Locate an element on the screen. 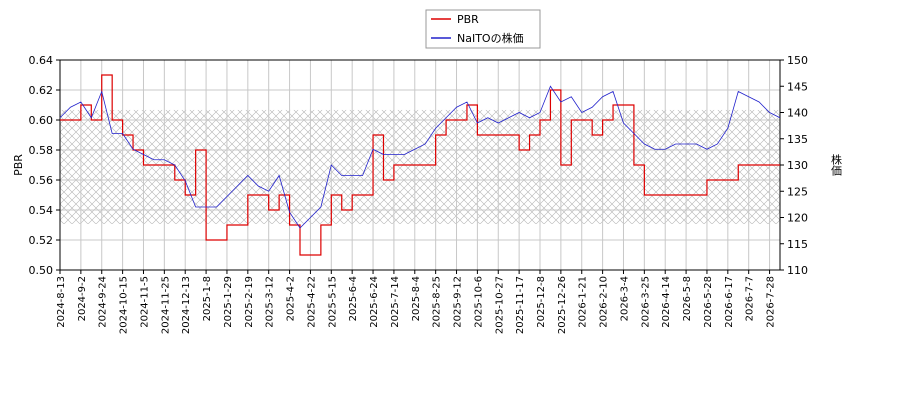 The height and width of the screenshot is (400, 900). legend-label: PBR is located at coordinates (468, 19).